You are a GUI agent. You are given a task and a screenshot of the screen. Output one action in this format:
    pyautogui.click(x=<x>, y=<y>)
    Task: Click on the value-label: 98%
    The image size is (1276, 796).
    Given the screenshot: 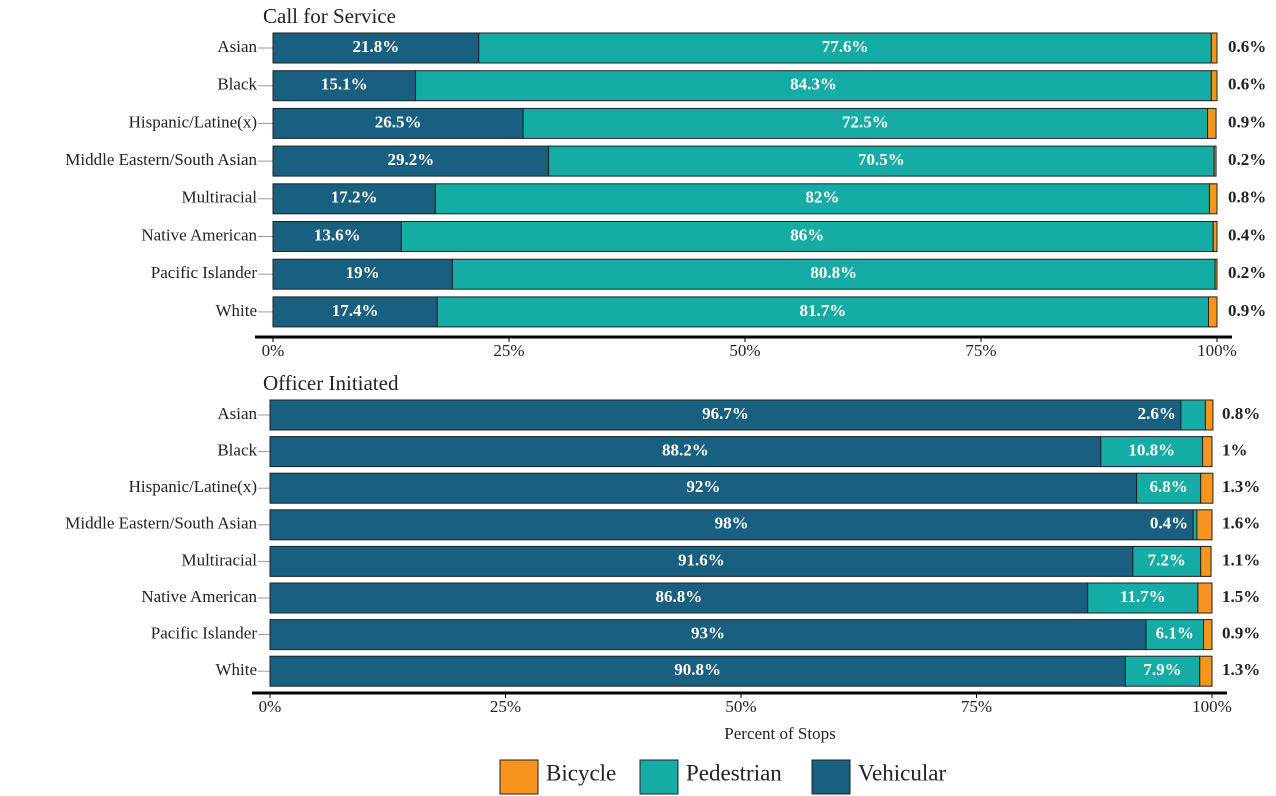 What is the action you would take?
    pyautogui.click(x=732, y=523)
    